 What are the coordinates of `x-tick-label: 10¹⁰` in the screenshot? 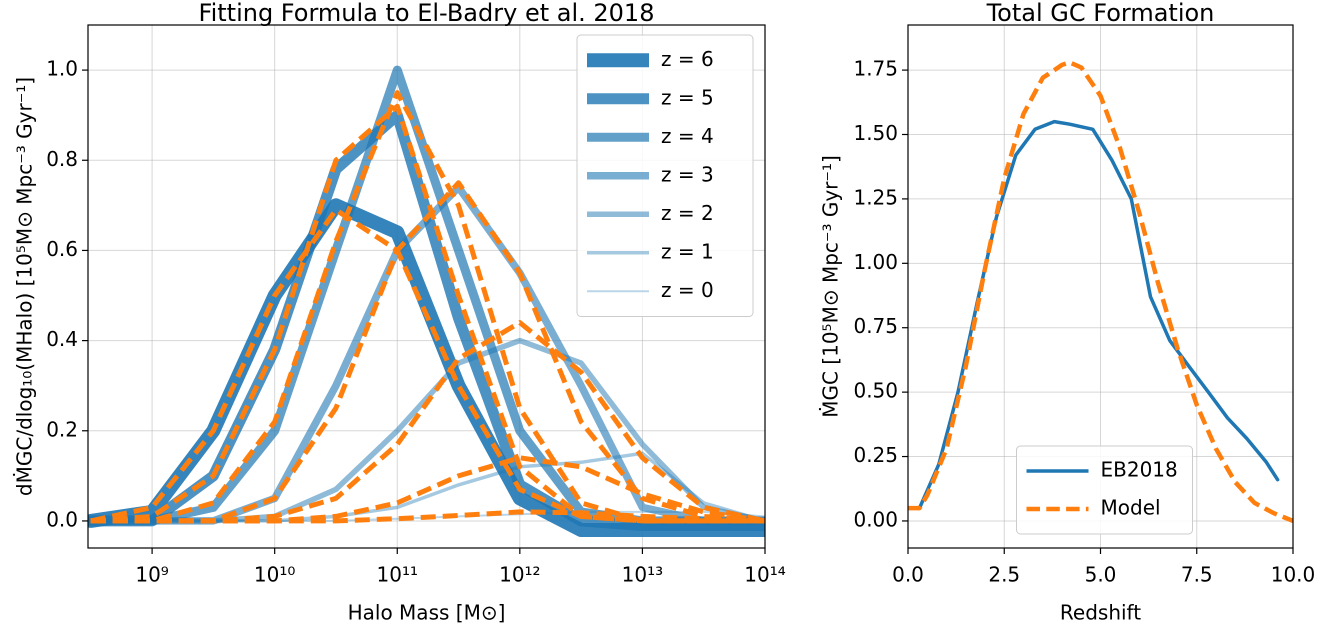 It's located at (274, 575).